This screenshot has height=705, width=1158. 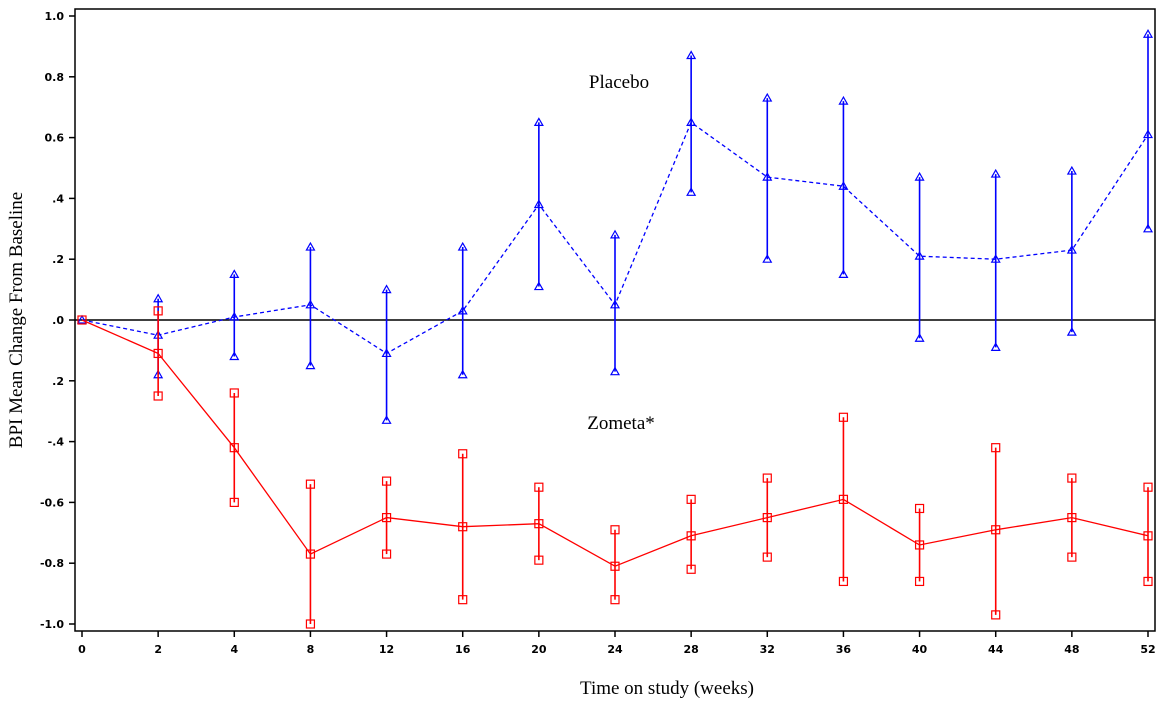 What do you see at coordinates (16, 320) in the screenshot?
I see `y-axis-title: BPI Mean Change From Baseline` at bounding box center [16, 320].